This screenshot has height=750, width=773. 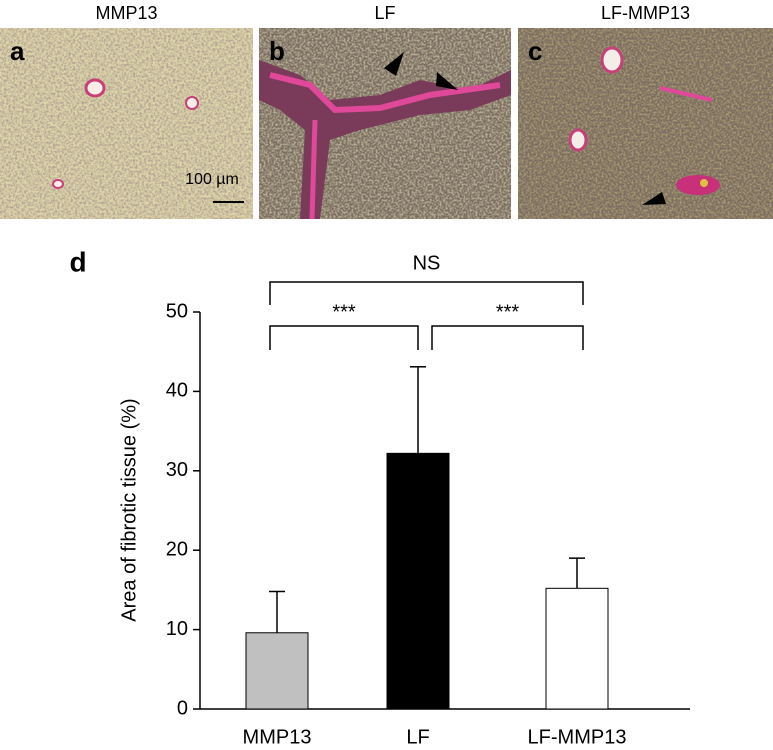 What do you see at coordinates (129, 509) in the screenshot?
I see `y-axis-label: Area of fibrotic tissue (%)` at bounding box center [129, 509].